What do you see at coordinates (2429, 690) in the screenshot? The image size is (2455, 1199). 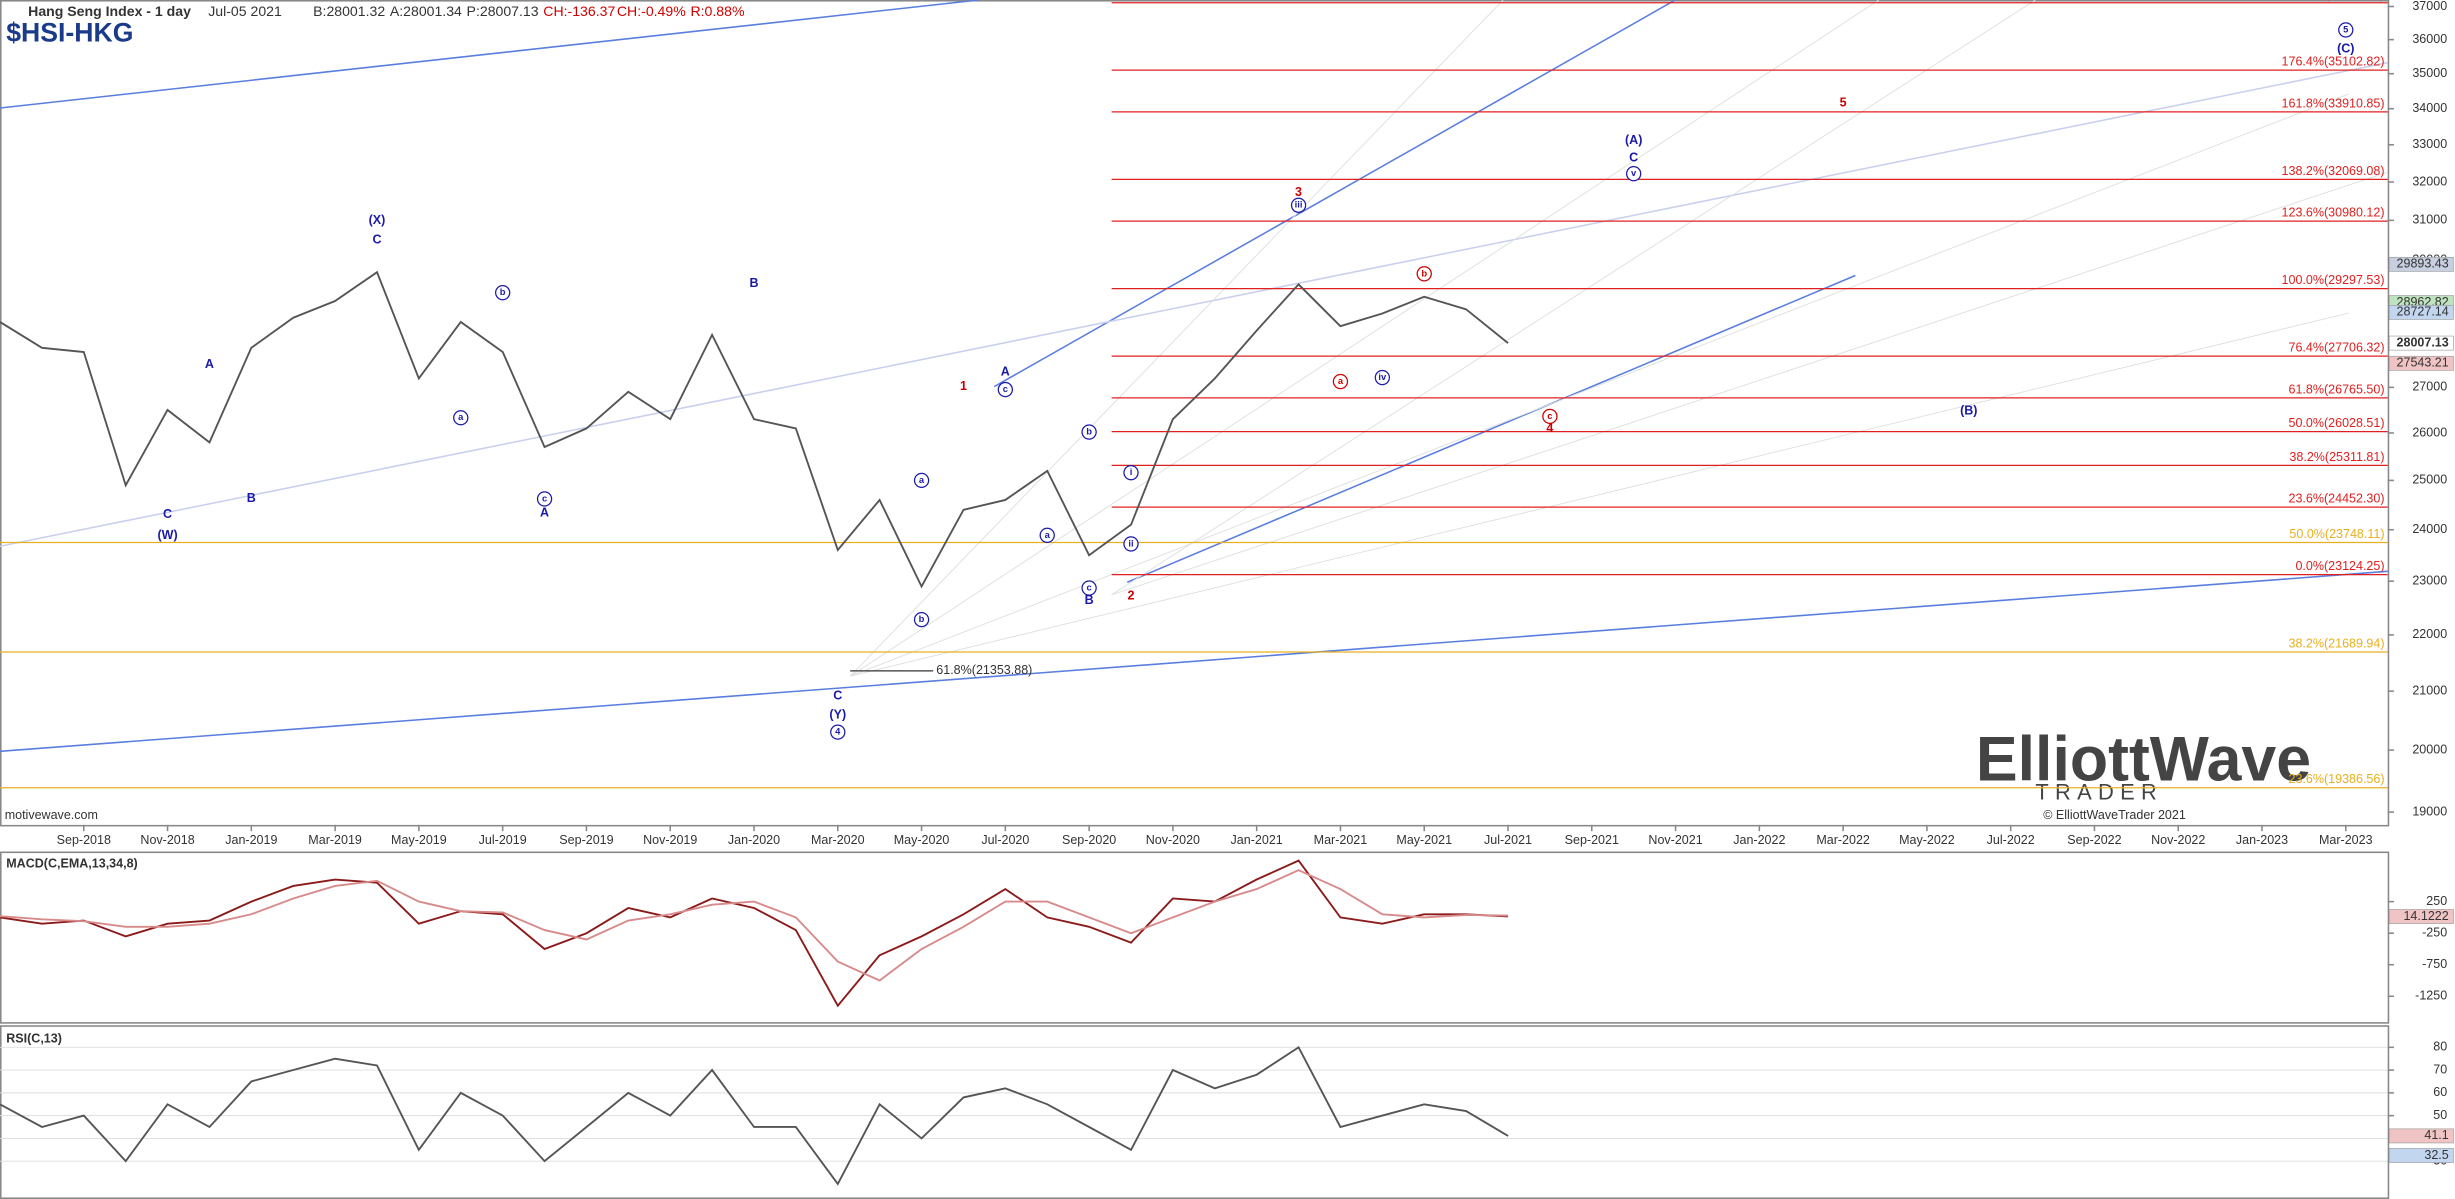 I see `y-tick-label: 21000` at bounding box center [2429, 690].